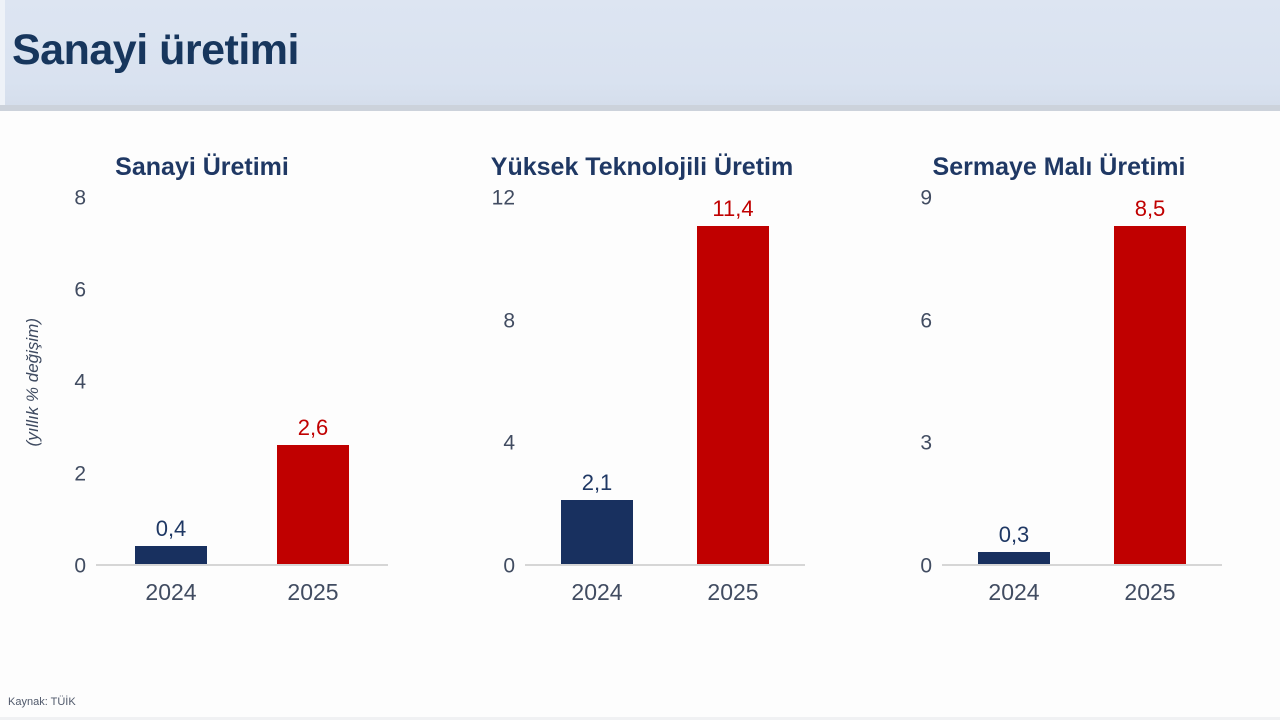 The image size is (1280, 720). What do you see at coordinates (642, 167) in the screenshot?
I see `chart-title: Yüksek Teknolojili Üretim` at bounding box center [642, 167].